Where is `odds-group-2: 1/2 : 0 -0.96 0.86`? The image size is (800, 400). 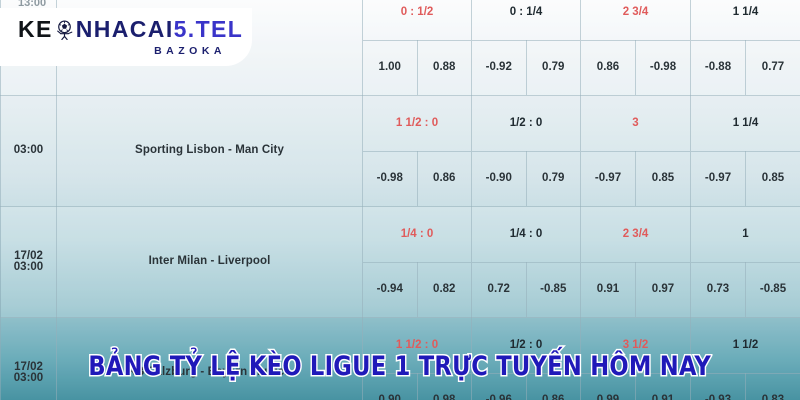
odds-group-2: 1/2 : 0 -0.96 0.86 is located at coordinates (526, 358).